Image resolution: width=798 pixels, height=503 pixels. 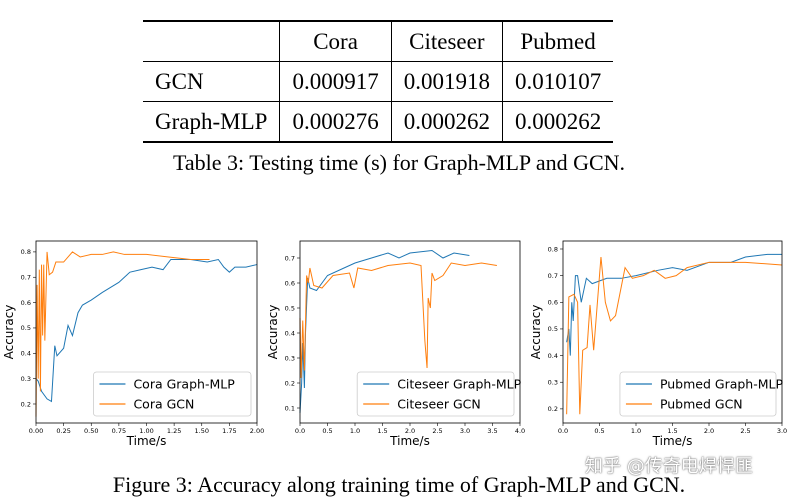 I want to click on legend-label: Citeseer GCN, so click(x=439, y=404).